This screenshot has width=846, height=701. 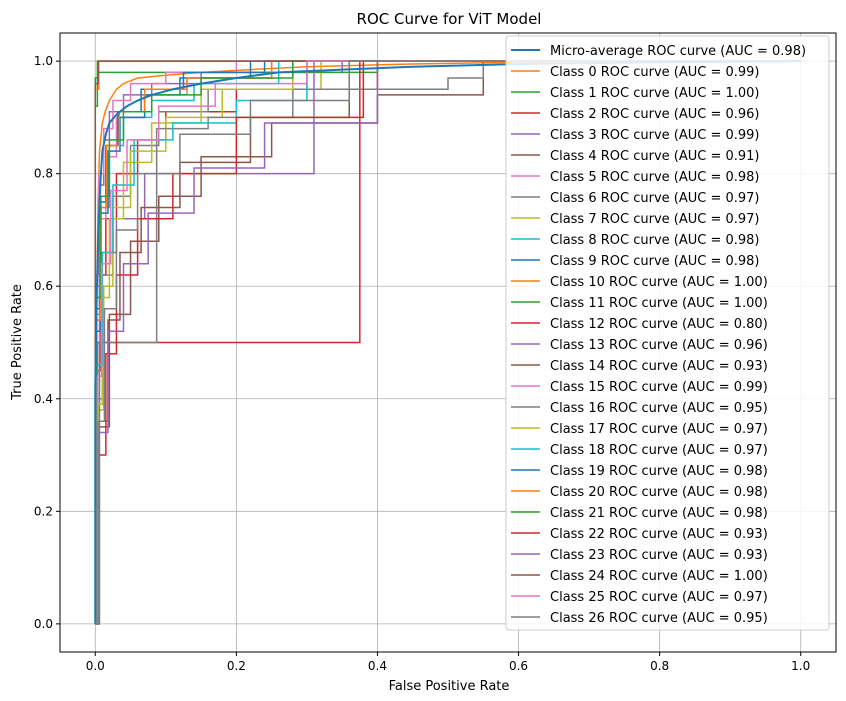 What do you see at coordinates (659, 618) in the screenshot?
I see `legend-entry: Class 26 ROC curve (AUC = 0.95)` at bounding box center [659, 618].